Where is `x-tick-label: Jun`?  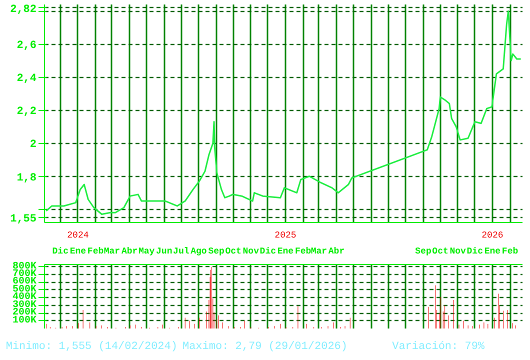 x-tick-label: Jun is located at coordinates (164, 251).